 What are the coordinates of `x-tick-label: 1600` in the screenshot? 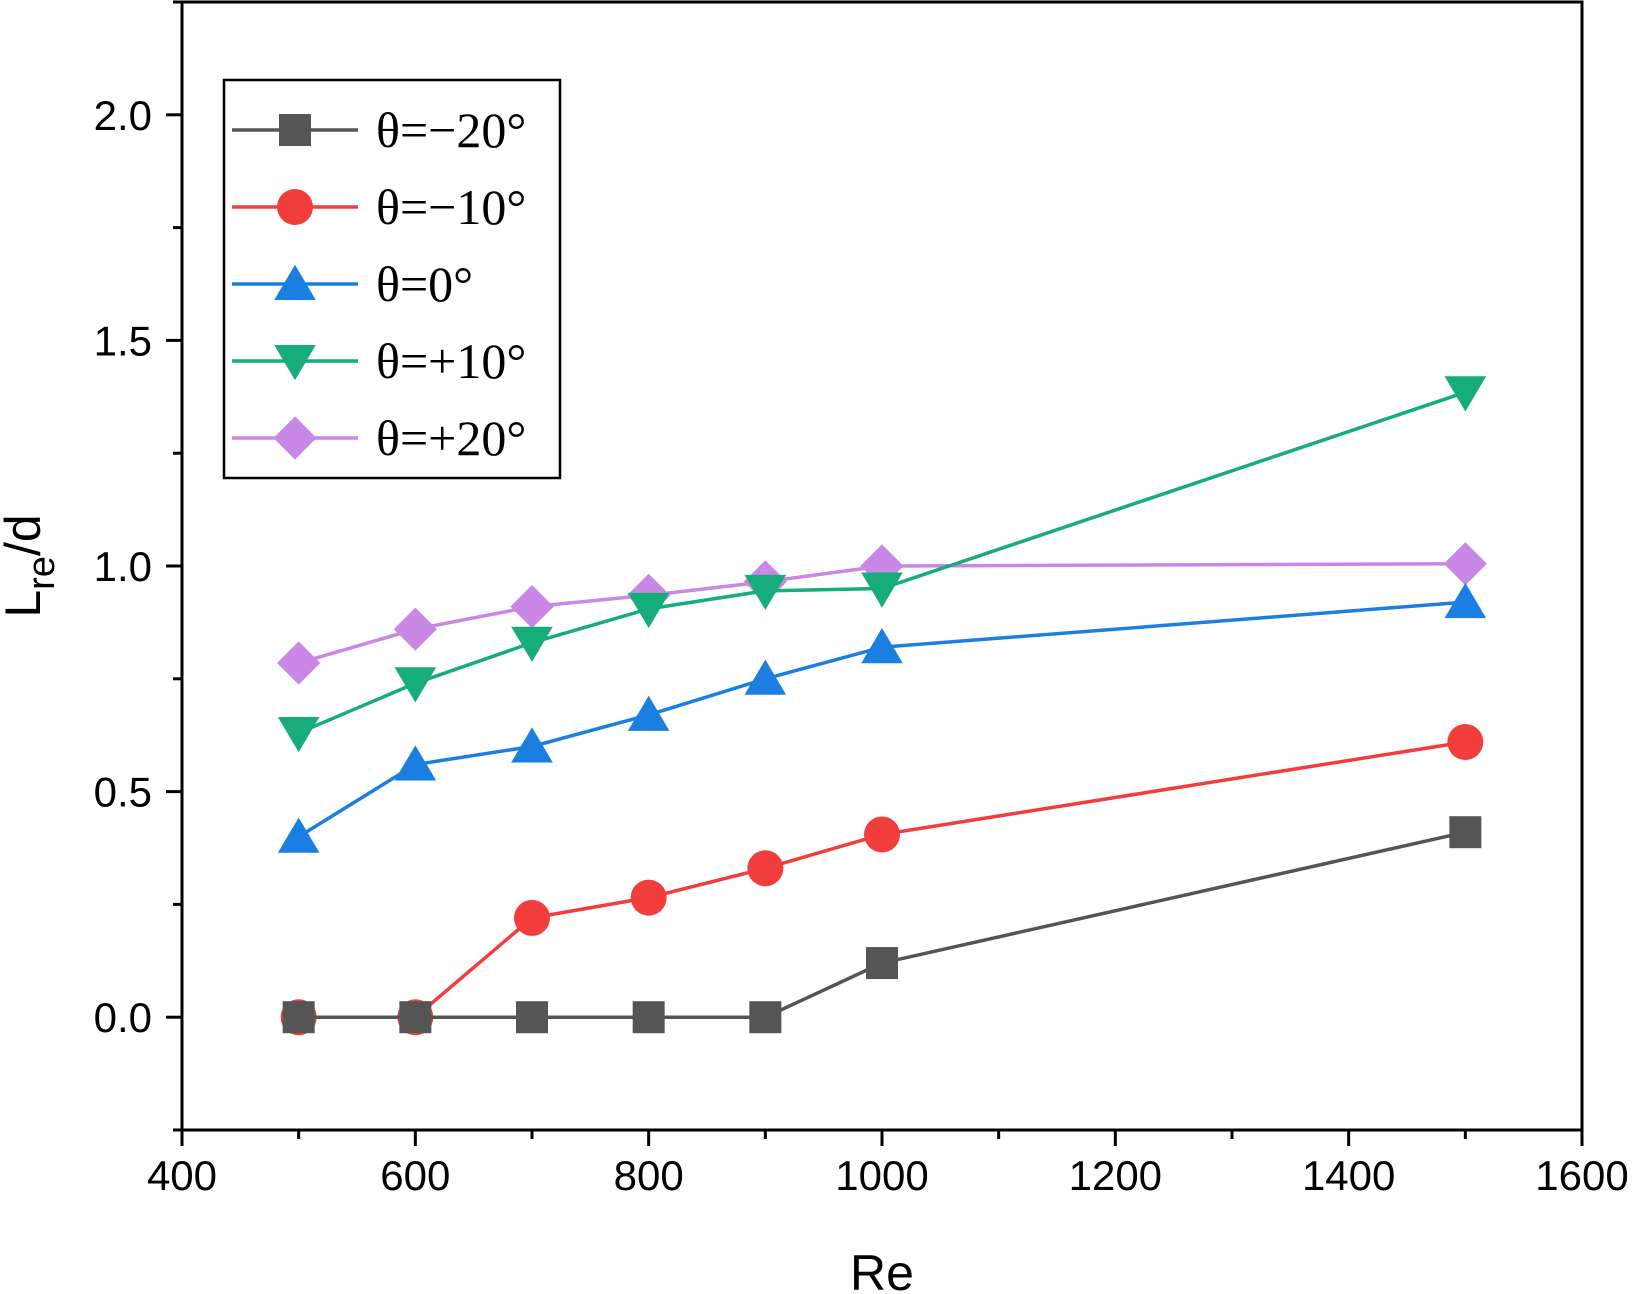 It's located at (1581, 1175).